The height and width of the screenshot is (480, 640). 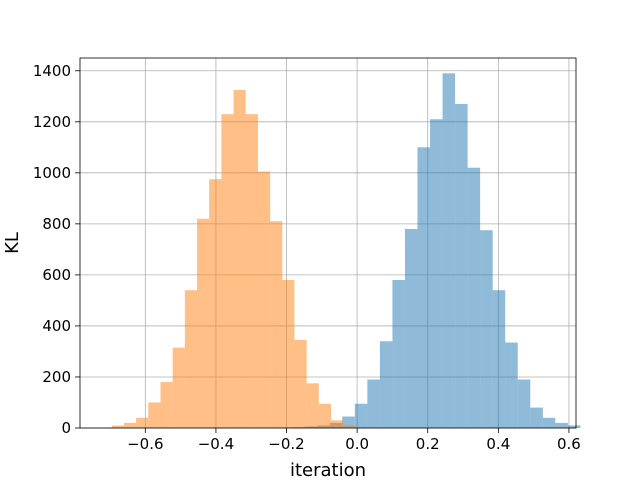 What do you see at coordinates (428, 444) in the screenshot?
I see `x-tick-label: 0.2` at bounding box center [428, 444].